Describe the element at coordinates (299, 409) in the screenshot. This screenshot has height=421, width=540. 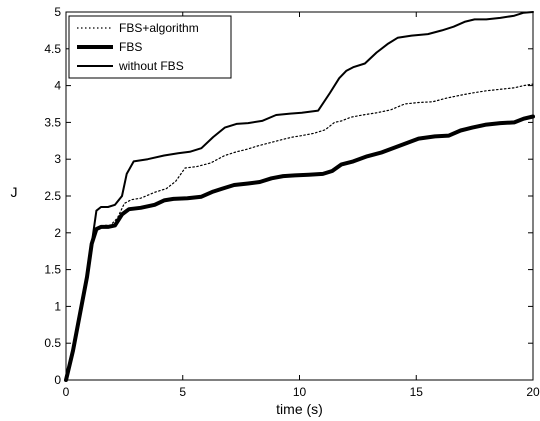
I see `x-axis-label: time (s)` at that location.